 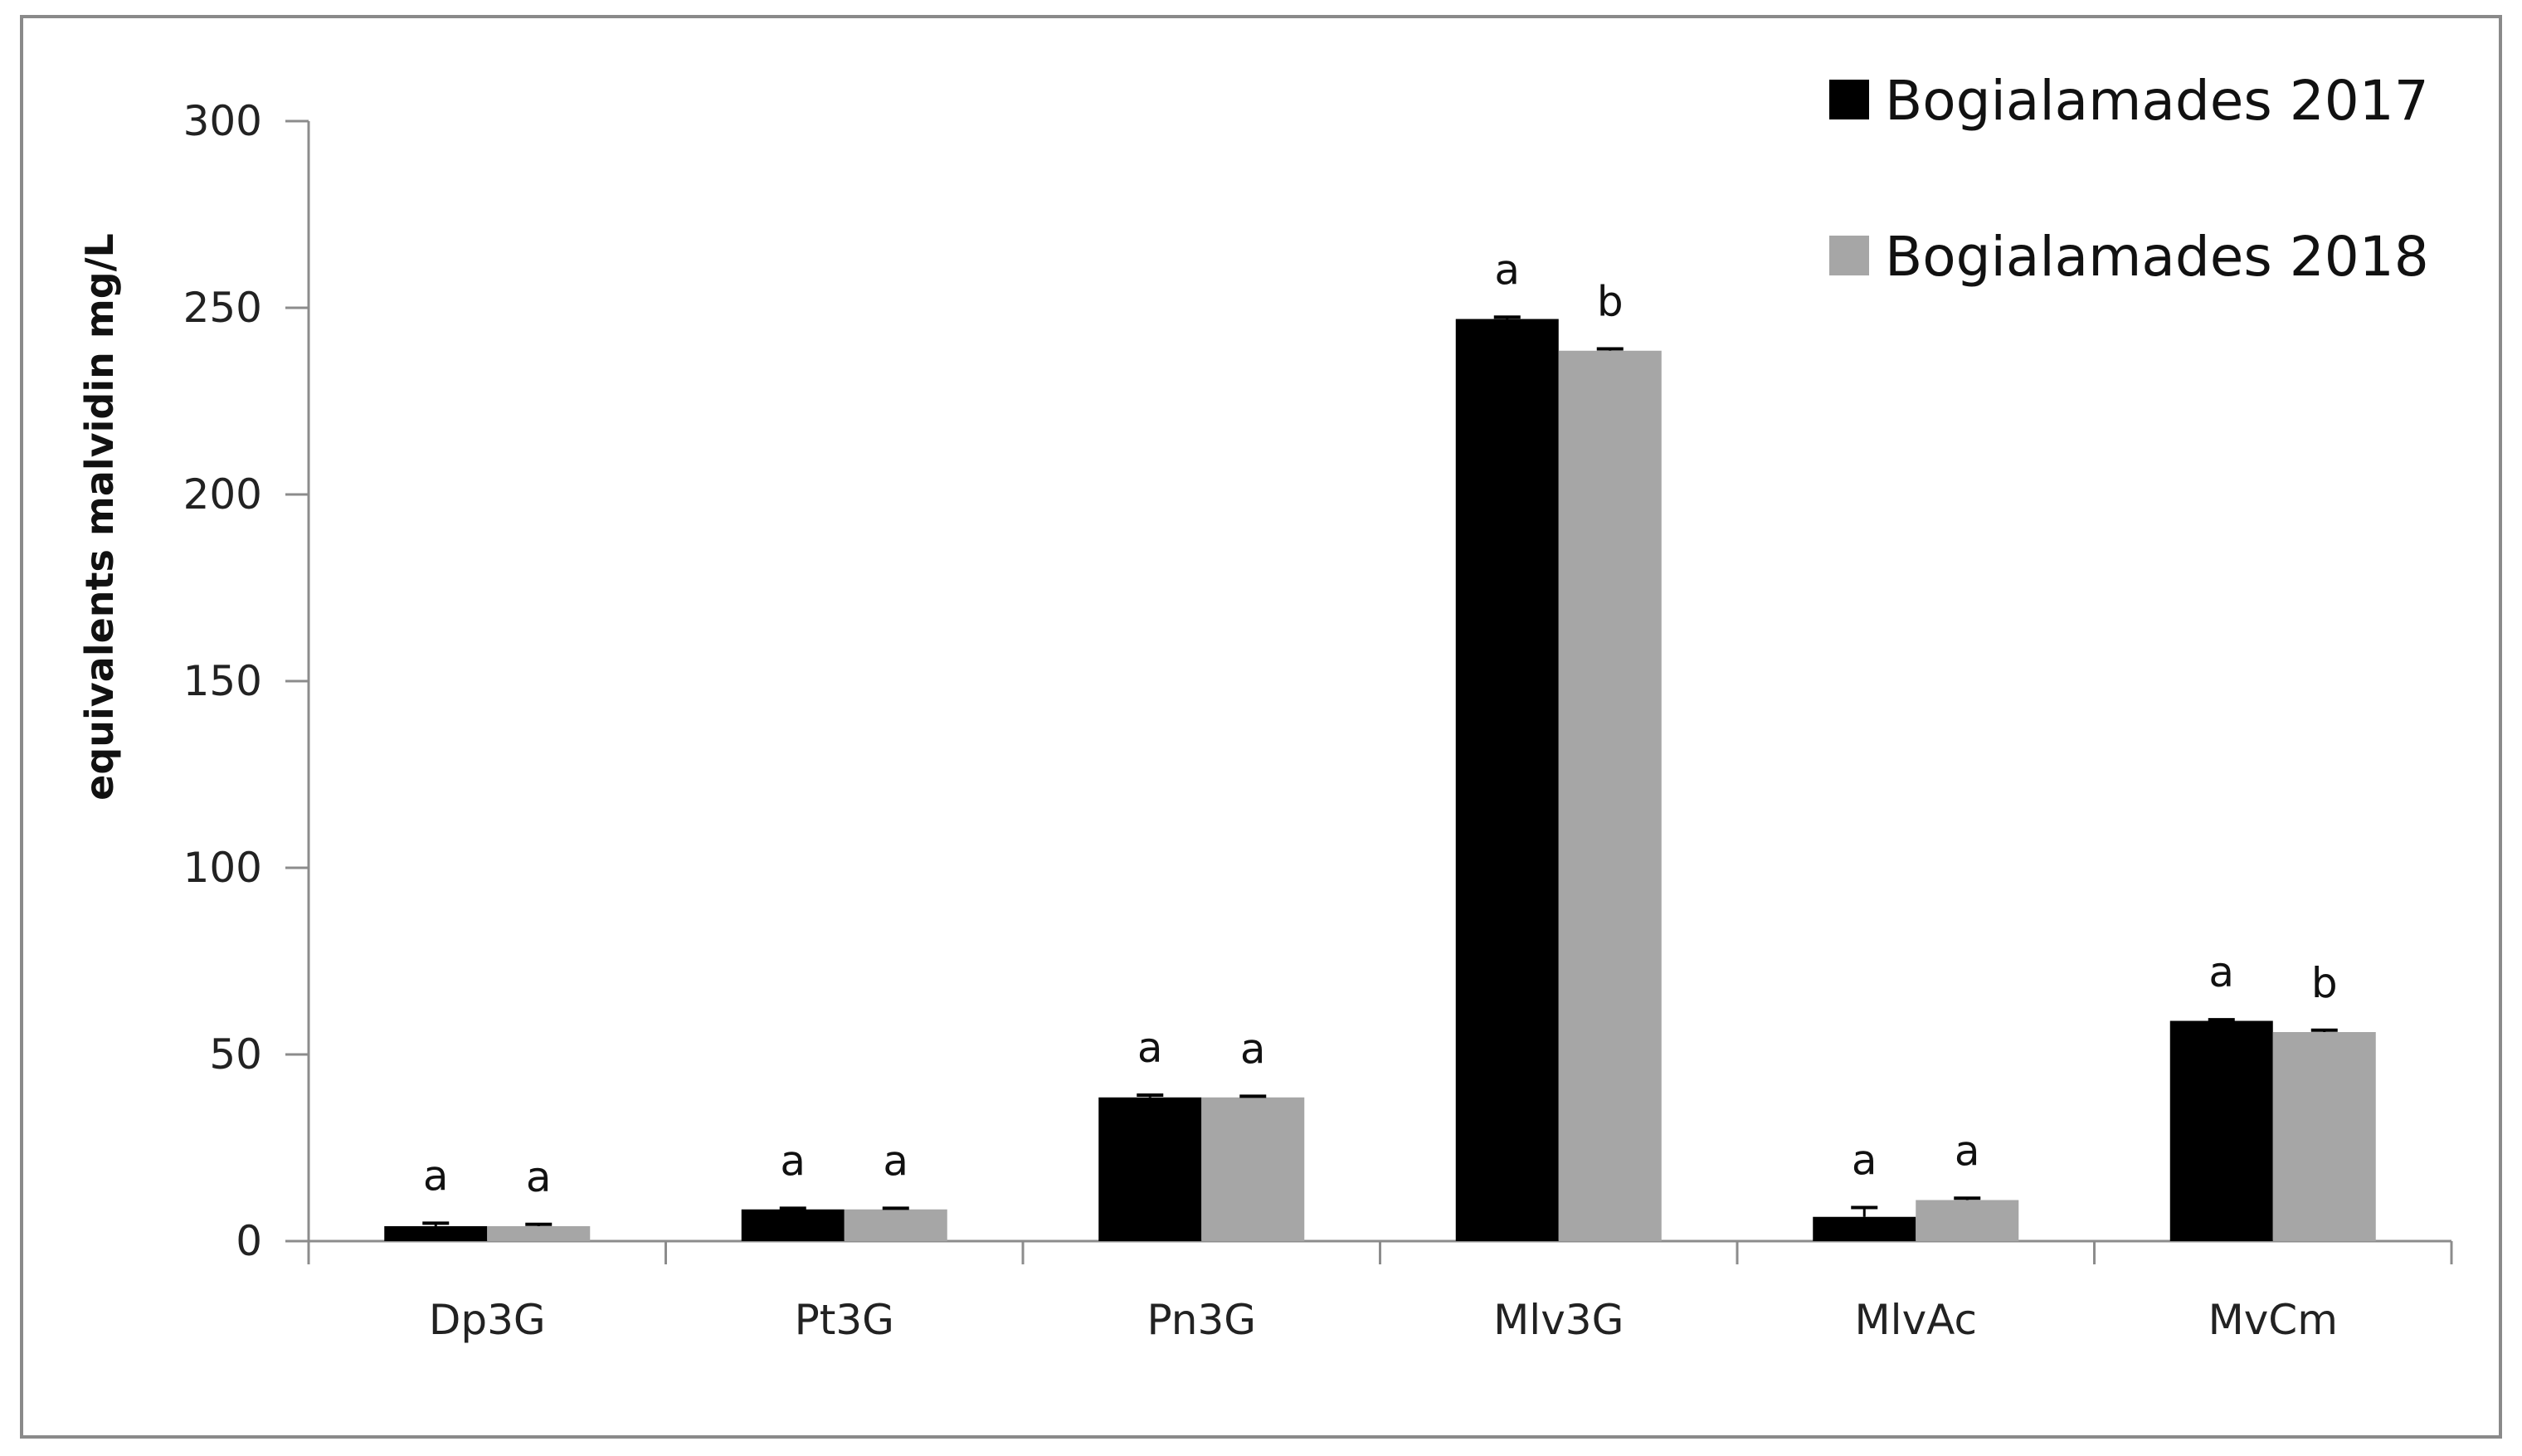 I want to click on legend-label: Bogialamades 2018, so click(x=2157, y=257).